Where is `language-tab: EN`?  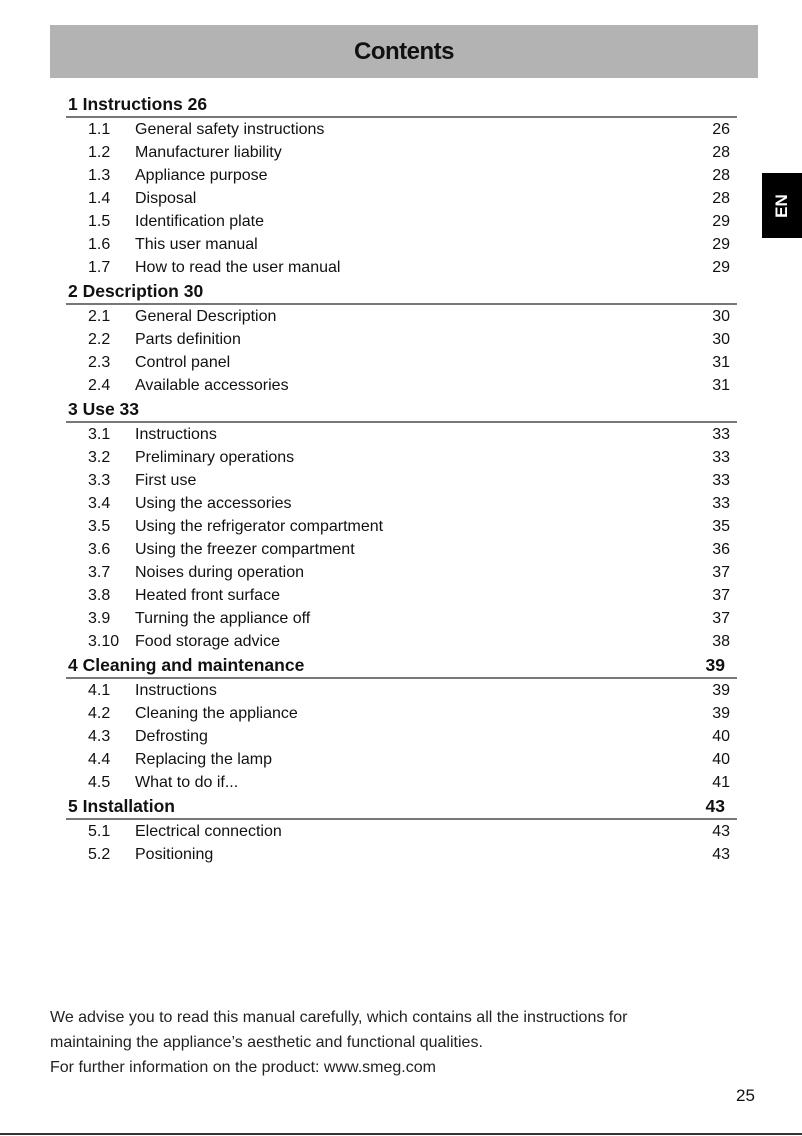
language-tab: EN is located at coordinates (782, 205).